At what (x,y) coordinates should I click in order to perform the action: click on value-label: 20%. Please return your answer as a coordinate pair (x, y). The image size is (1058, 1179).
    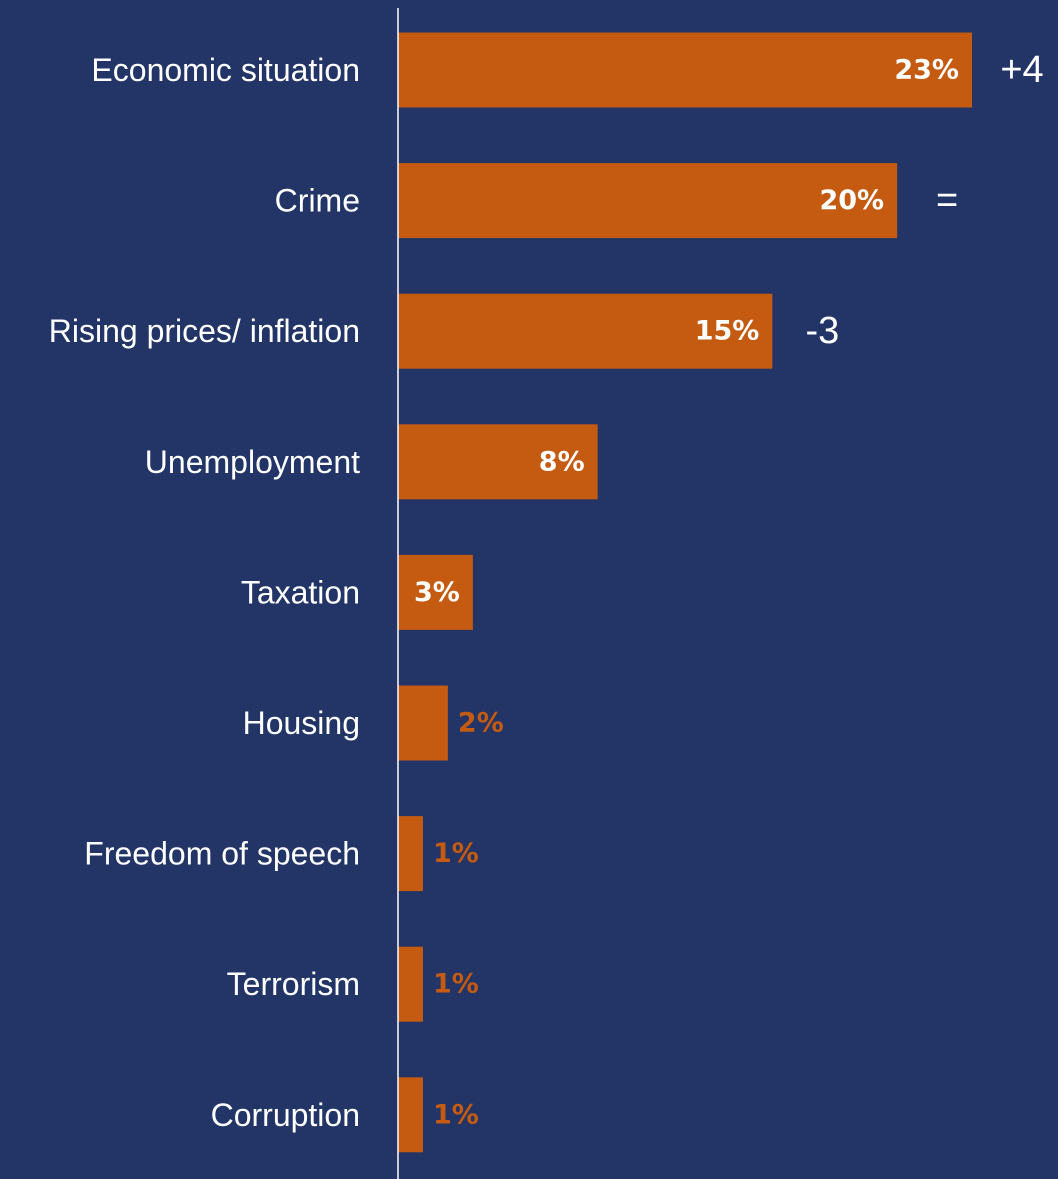
    Looking at the image, I should click on (851, 200).